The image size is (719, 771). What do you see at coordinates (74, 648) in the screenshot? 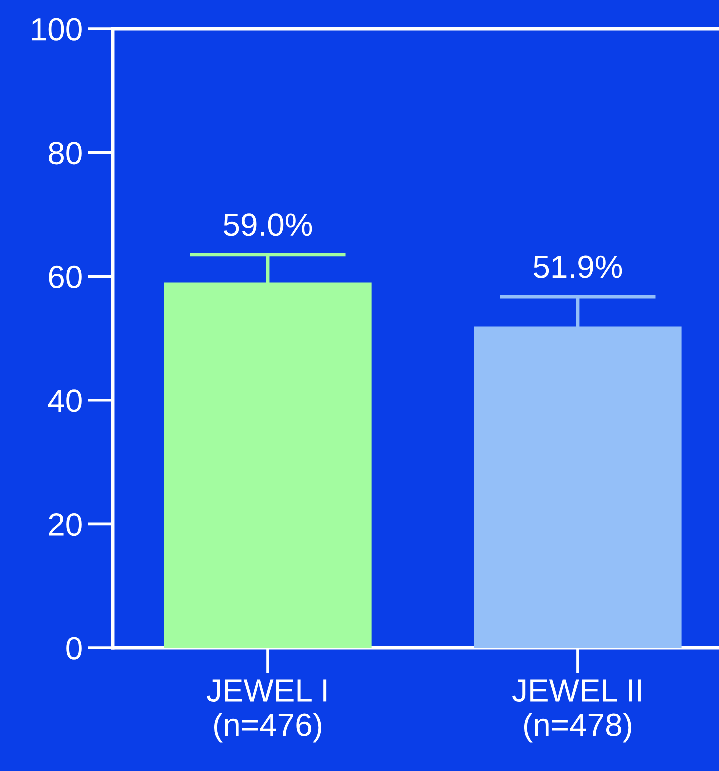
I see `y-tick-label: 0` at bounding box center [74, 648].